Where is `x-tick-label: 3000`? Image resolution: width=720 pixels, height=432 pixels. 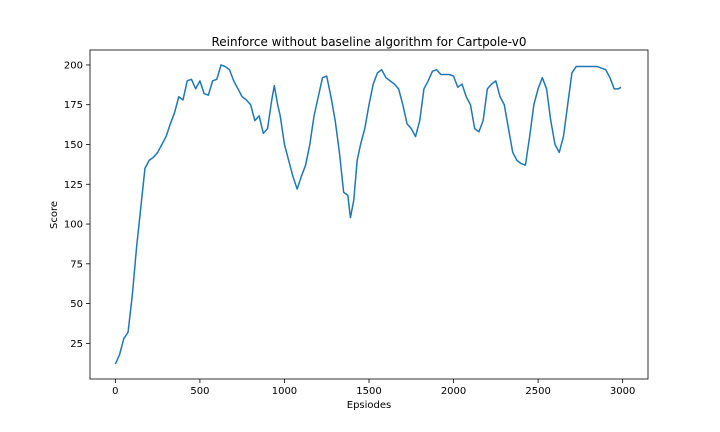 x-tick-label: 3000 is located at coordinates (622, 391).